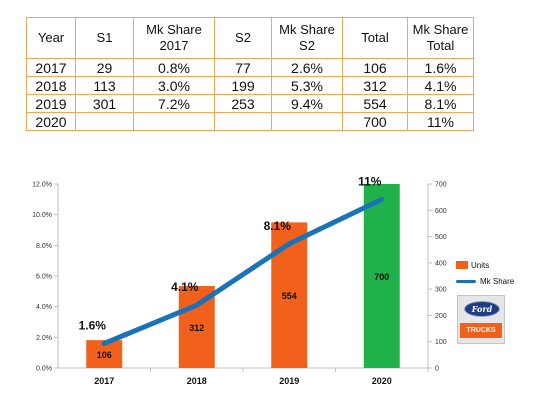 The width and height of the screenshot is (548, 415). What do you see at coordinates (480, 265) in the screenshot?
I see `legend-units-label: Units` at bounding box center [480, 265].